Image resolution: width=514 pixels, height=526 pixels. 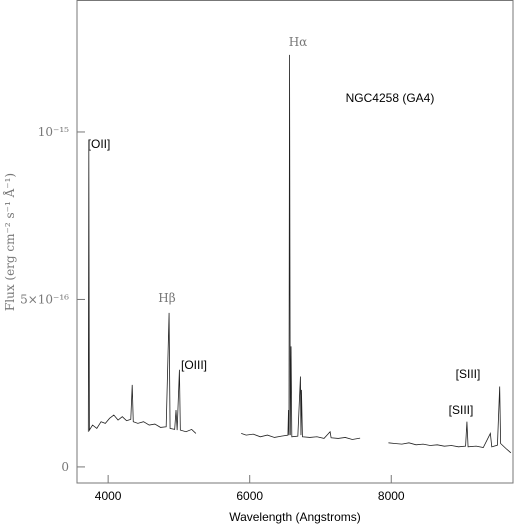 I want to click on annotation: [OII], so click(x=99, y=144).